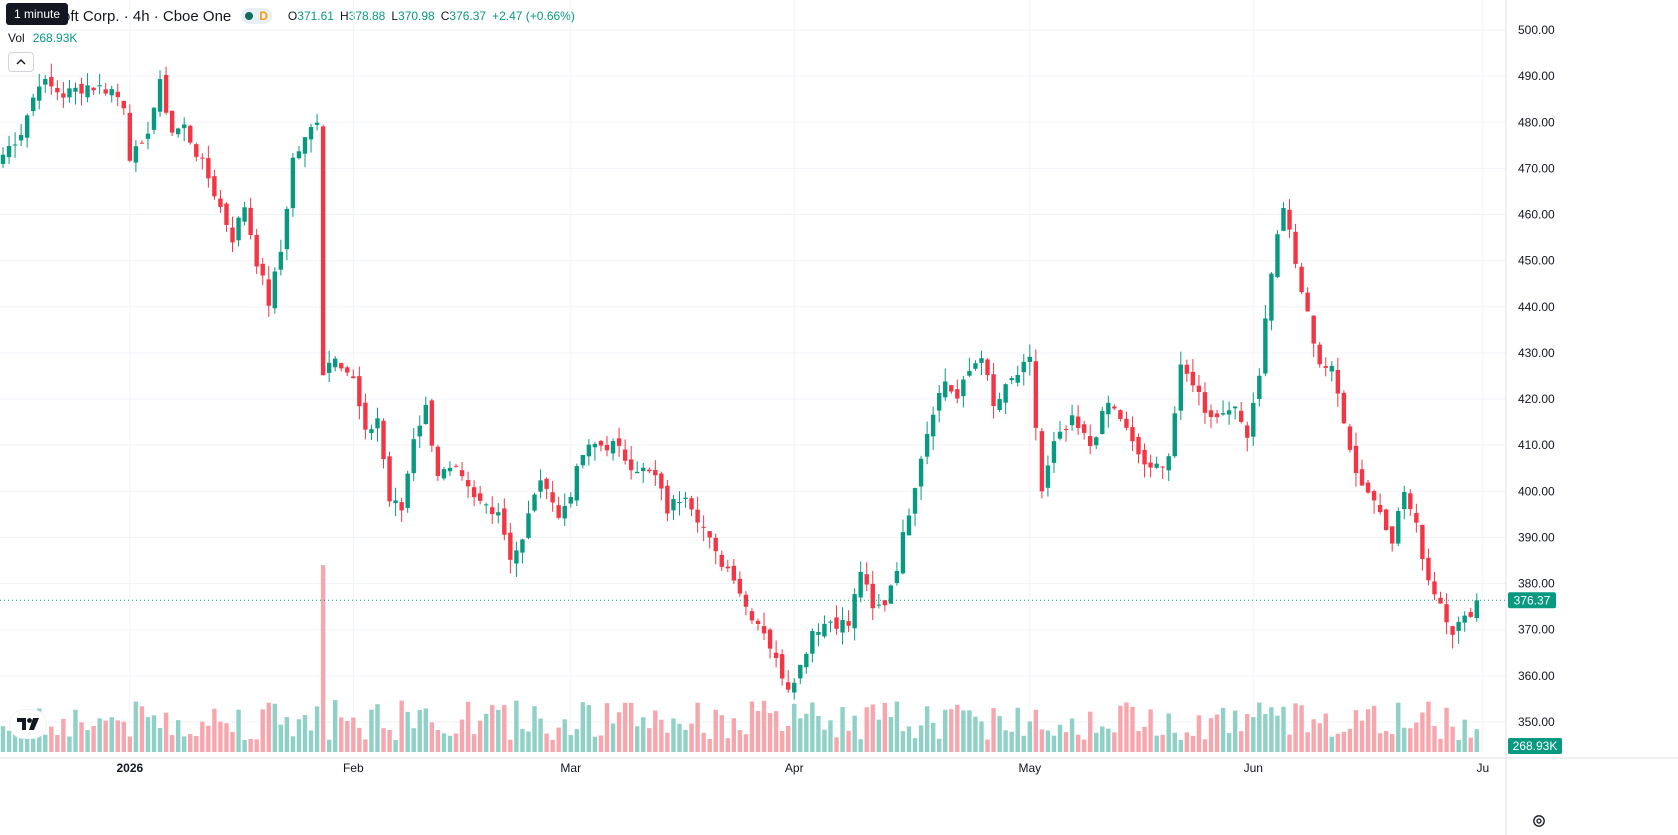 Image resolution: width=1678 pixels, height=835 pixels. Describe the element at coordinates (570, 768) in the screenshot. I see `time-tick-label: Mar` at that location.